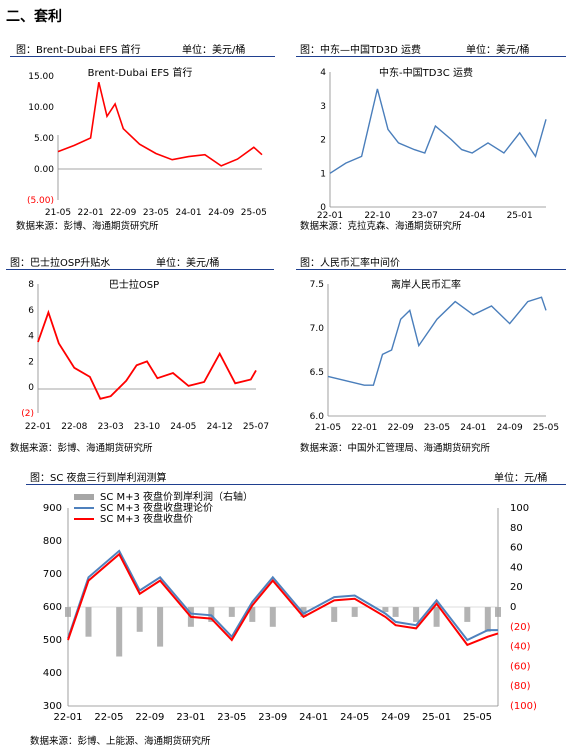 The height and width of the screenshot is (748, 579). Describe the element at coordinates (516, 548) in the screenshot. I see `sc-right-tick: 60` at that location.